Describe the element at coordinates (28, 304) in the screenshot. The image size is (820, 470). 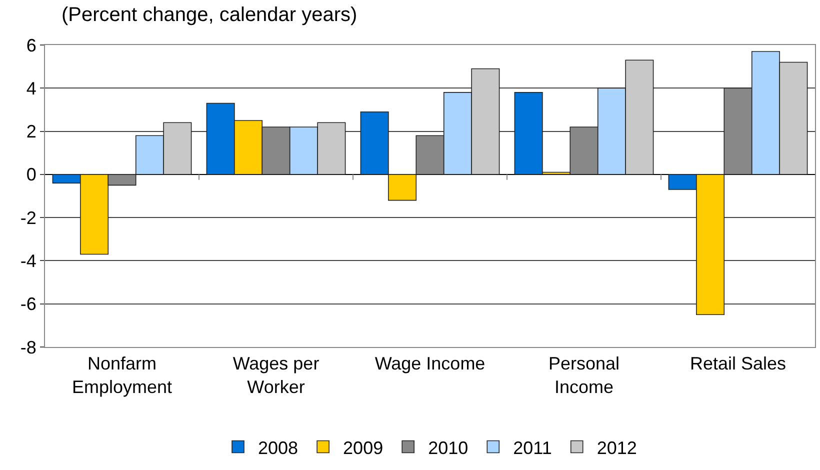
I see `y-tick-label: -6` at that location.